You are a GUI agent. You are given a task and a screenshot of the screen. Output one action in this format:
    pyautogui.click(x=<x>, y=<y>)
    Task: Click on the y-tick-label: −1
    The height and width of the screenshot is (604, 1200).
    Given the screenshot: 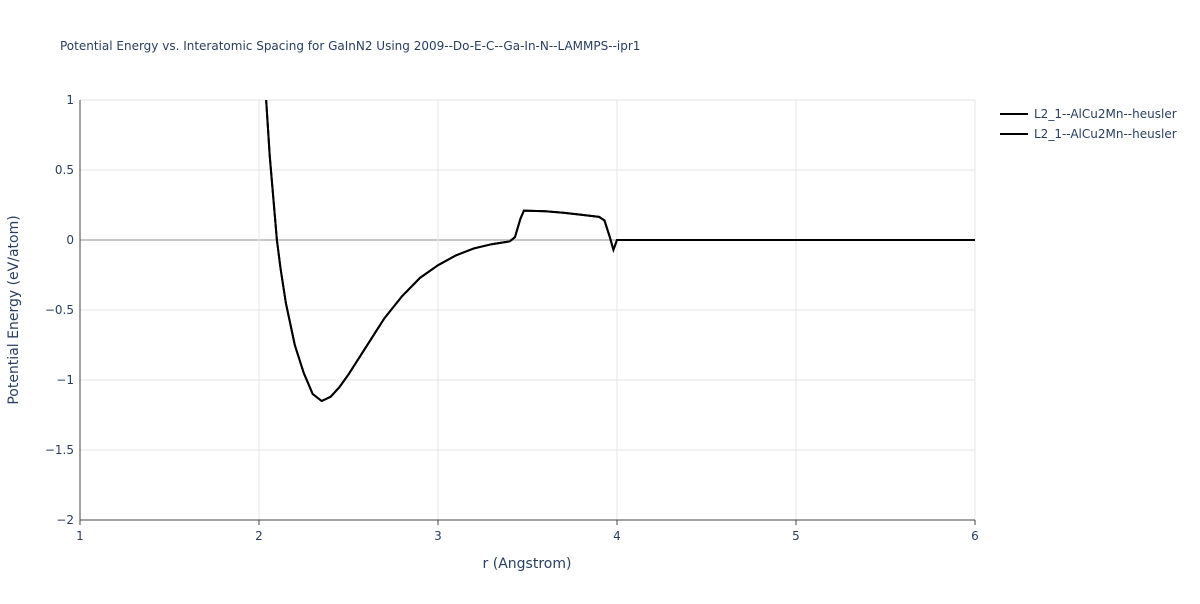 What is the action you would take?
    pyautogui.click(x=65, y=380)
    